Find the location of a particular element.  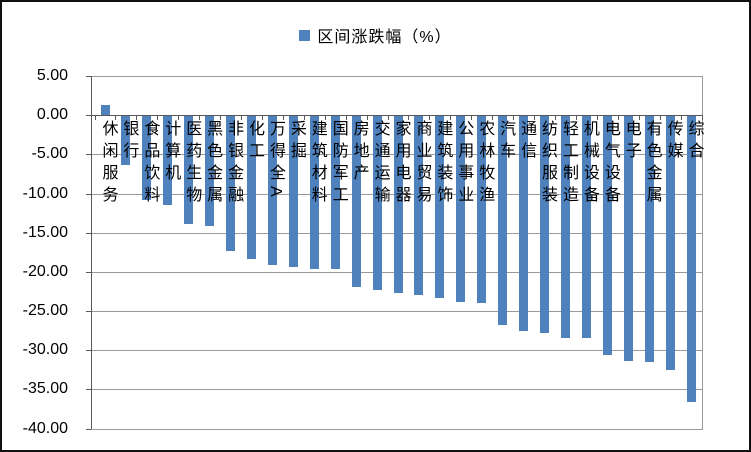

y-axis-label: 0.00 is located at coordinates (52, 115).